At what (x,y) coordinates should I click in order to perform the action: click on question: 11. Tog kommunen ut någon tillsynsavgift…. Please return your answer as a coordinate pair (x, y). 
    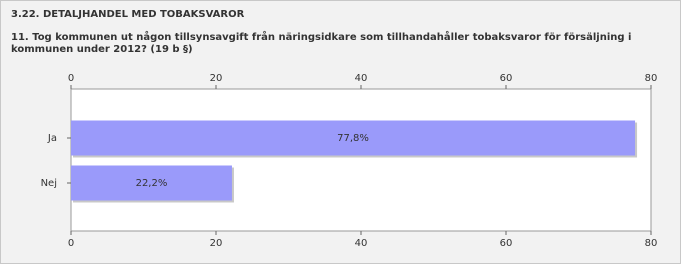
    Looking at the image, I should click on (321, 43).